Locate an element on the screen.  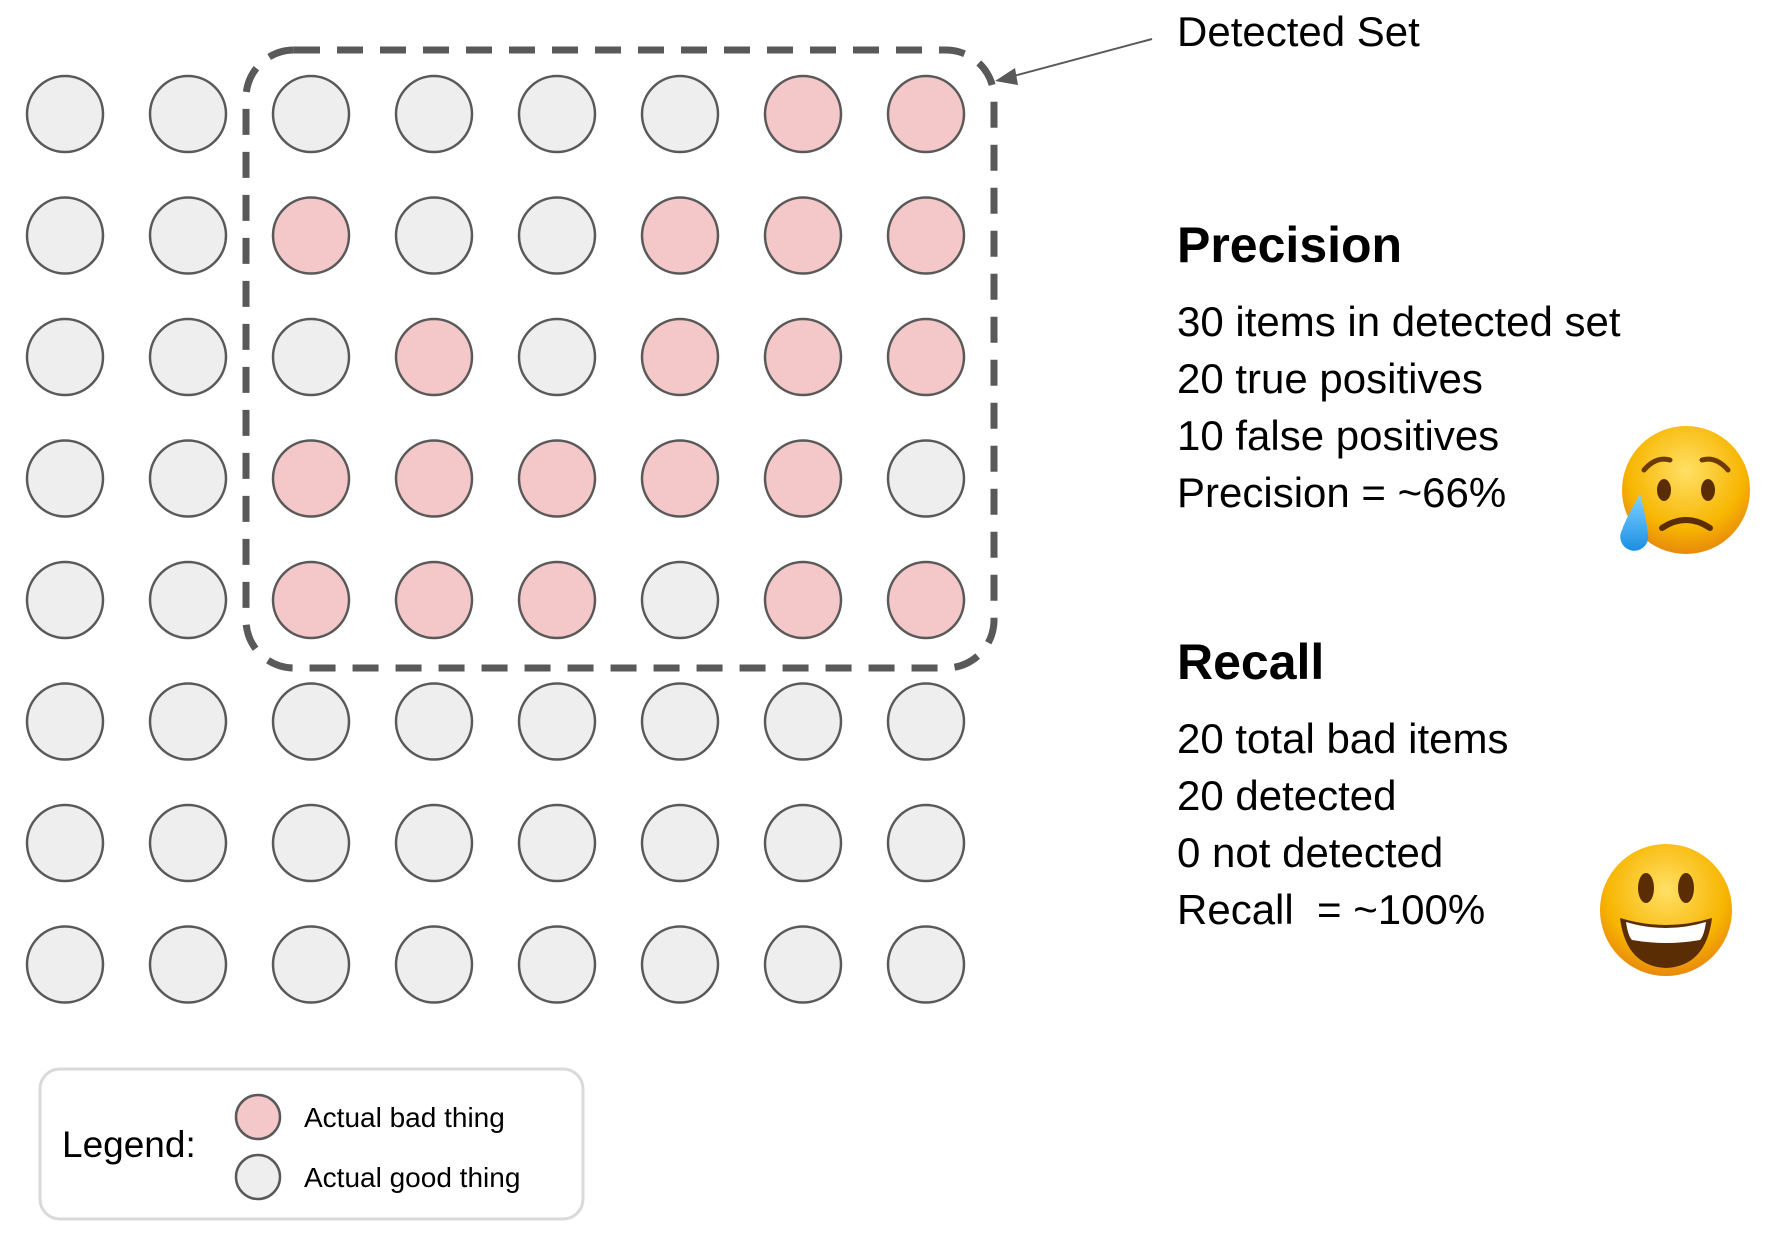
legend-bad-label: Actual bad thing is located at coordinates (404, 1117).